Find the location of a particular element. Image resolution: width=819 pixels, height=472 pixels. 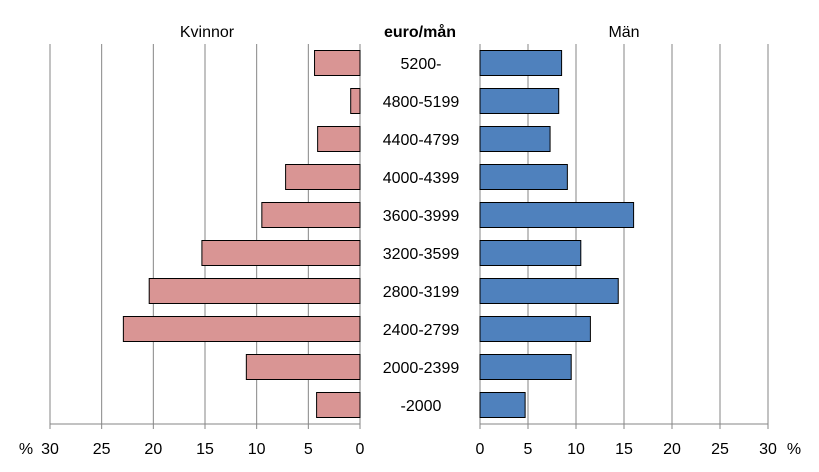

right-x-tick-label: 0 is located at coordinates (480, 449).